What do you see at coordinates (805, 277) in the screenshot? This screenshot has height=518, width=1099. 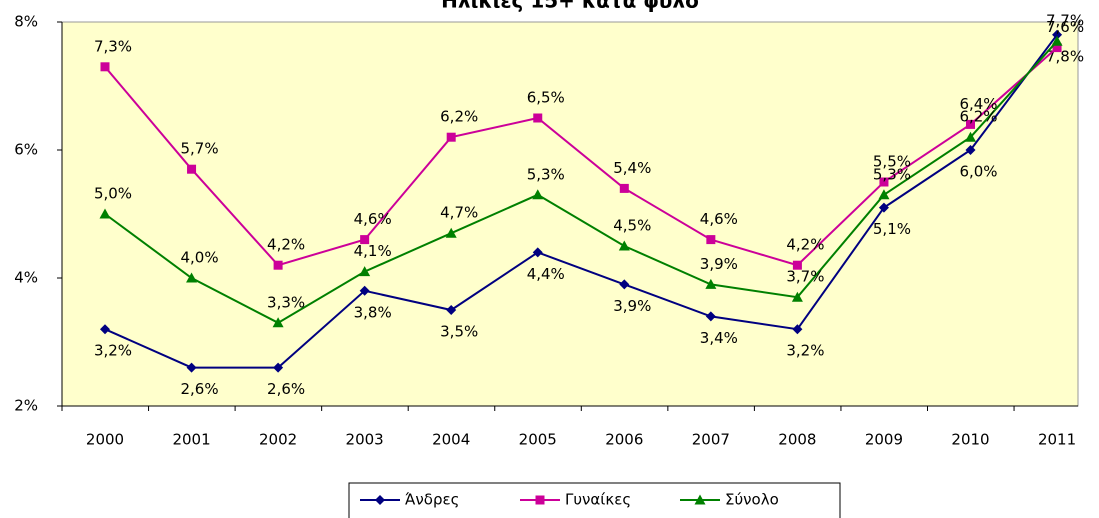 I see `data-label: 3,7%` at bounding box center [805, 277].